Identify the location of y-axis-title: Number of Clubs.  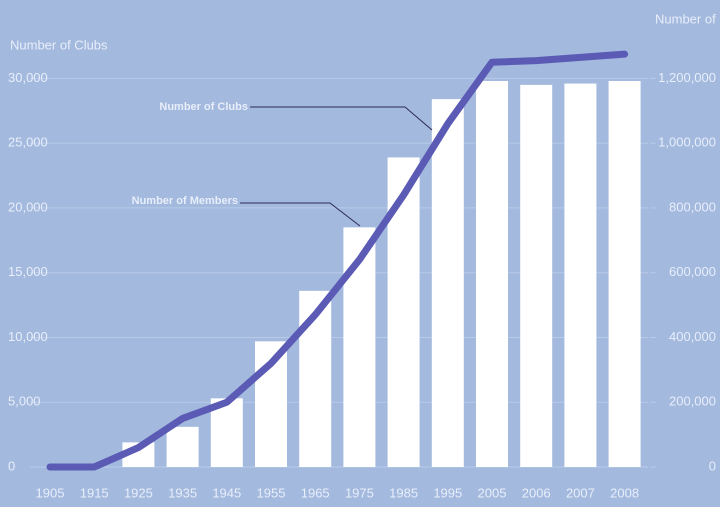
(59, 44).